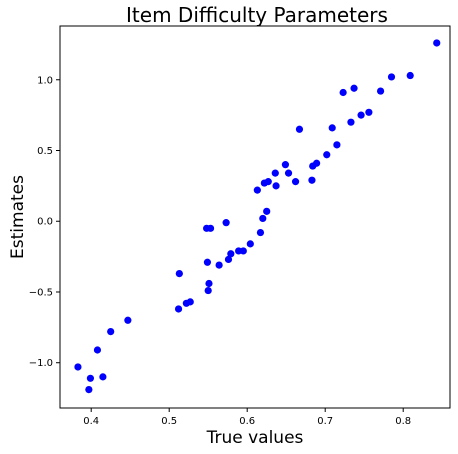 The height and width of the screenshot is (454, 458). I want to click on x-tick-label: 0.6, so click(247, 421).